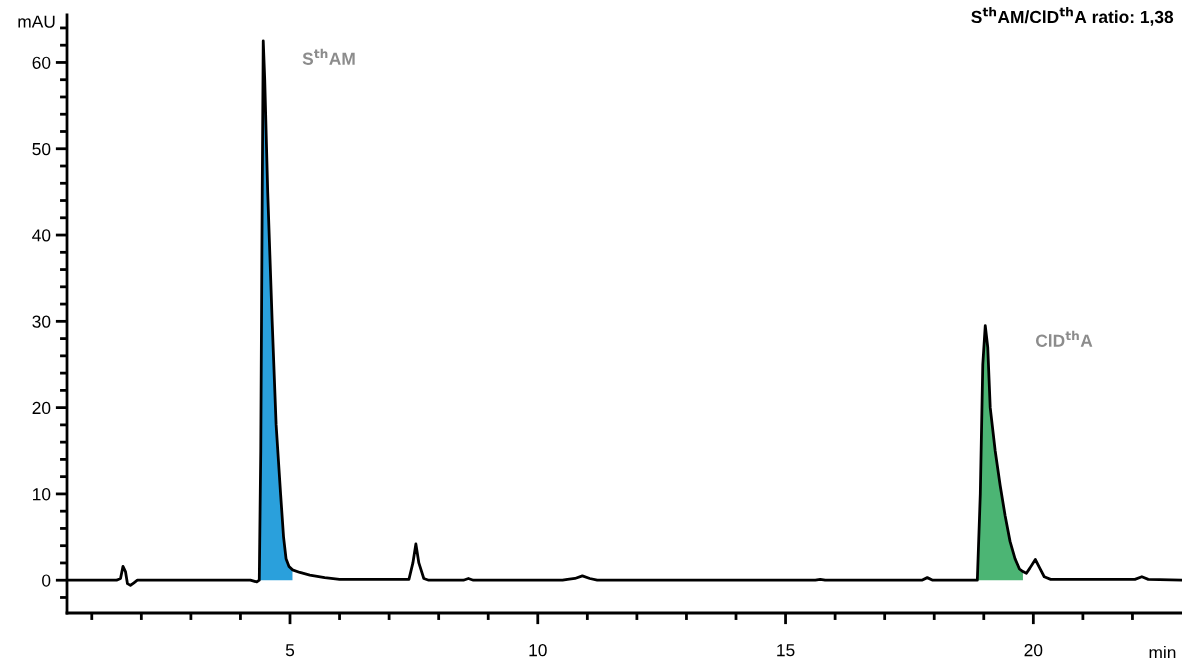  Describe the element at coordinates (41, 408) in the screenshot. I see `y-tick-label: 20` at that location.